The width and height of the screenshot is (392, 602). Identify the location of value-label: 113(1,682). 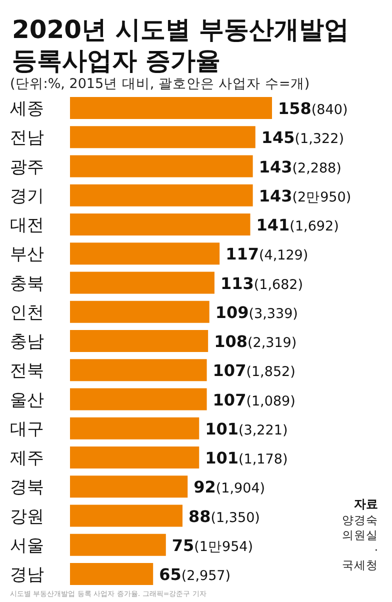
(262, 283).